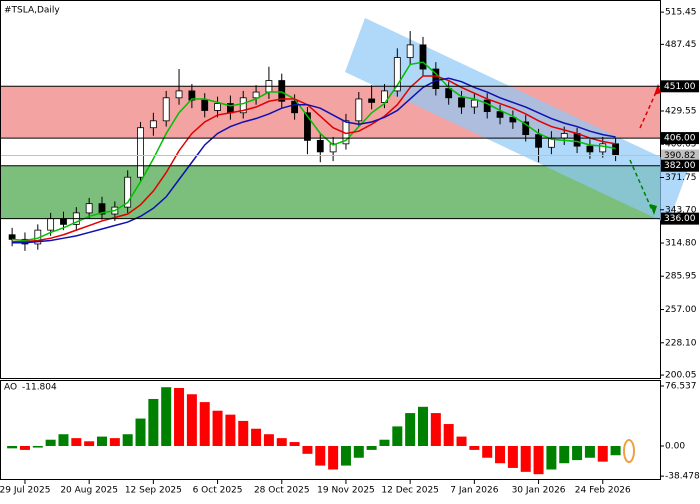 This screenshot has width=700, height=504. Describe the element at coordinates (680, 87) in the screenshot. I see `level-label: 451.00` at that location.